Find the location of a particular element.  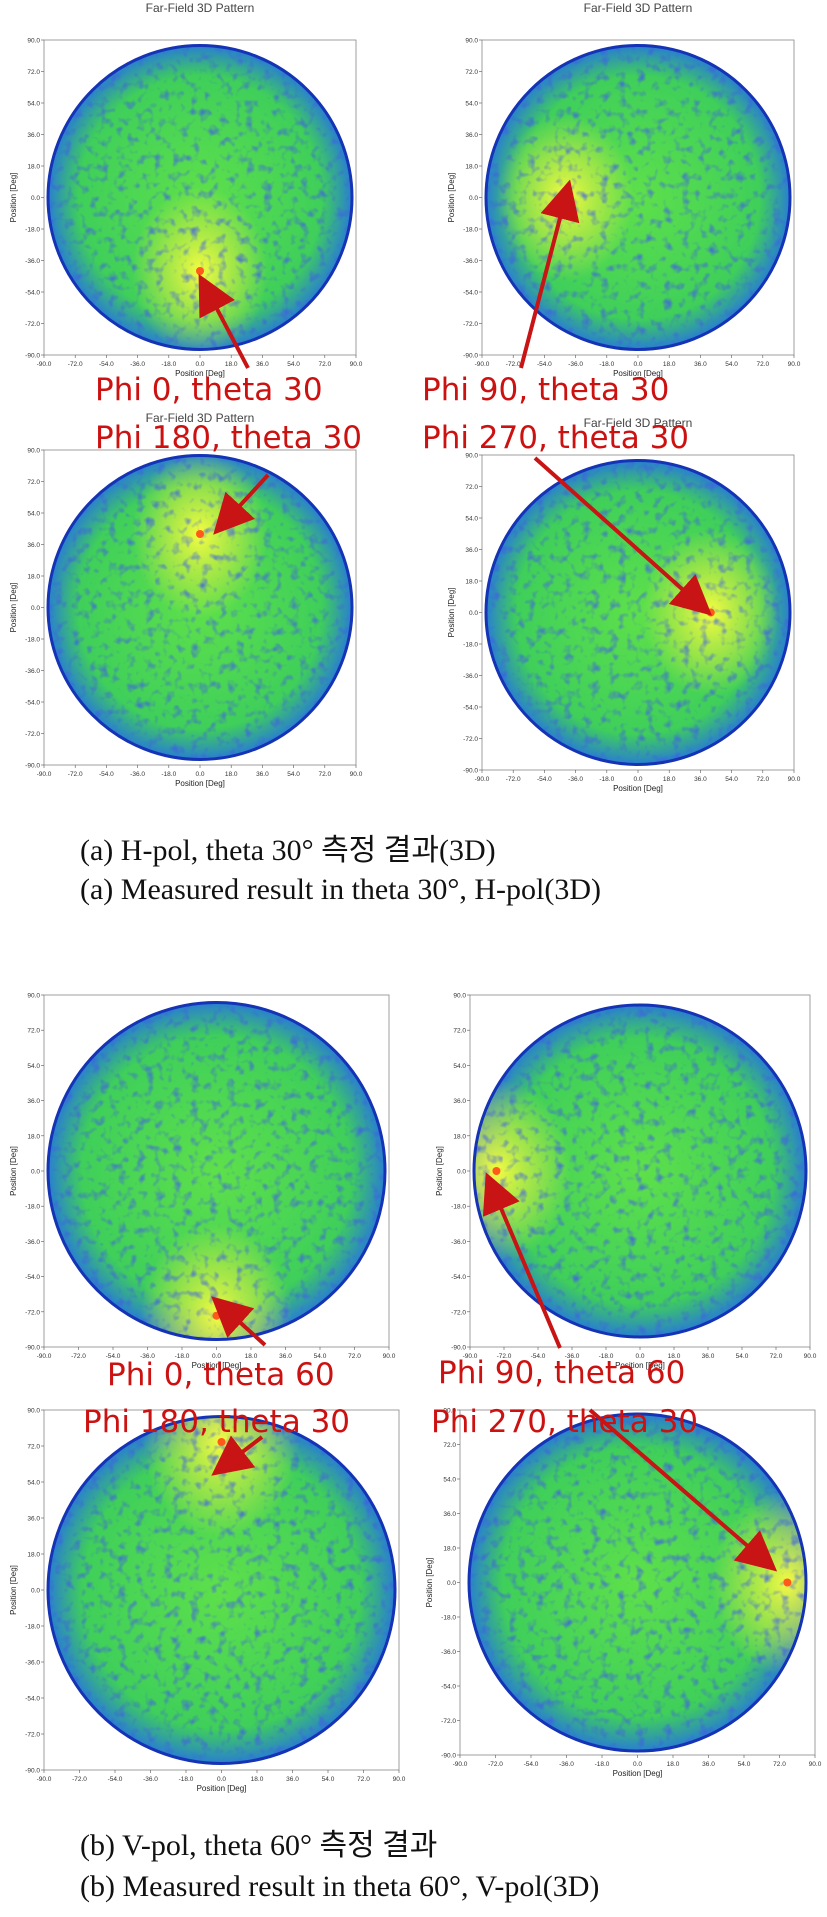

chart-title: Far-Field 3D Pattern is located at coordinates (638, 423).